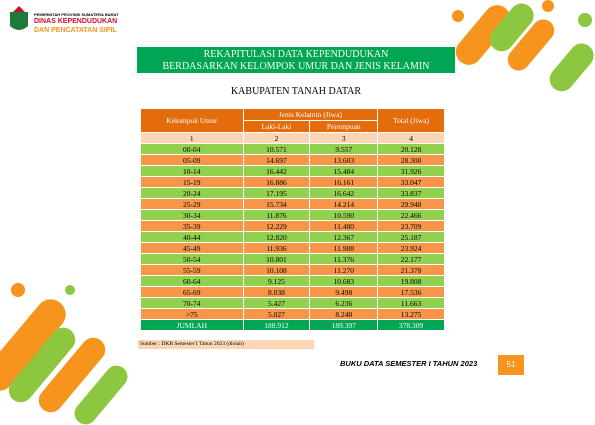 The height and width of the screenshot is (425, 595). Describe the element at coordinates (75, 30) in the screenshot. I see `agency: DAN PENCATATAN SIPIL` at that location.